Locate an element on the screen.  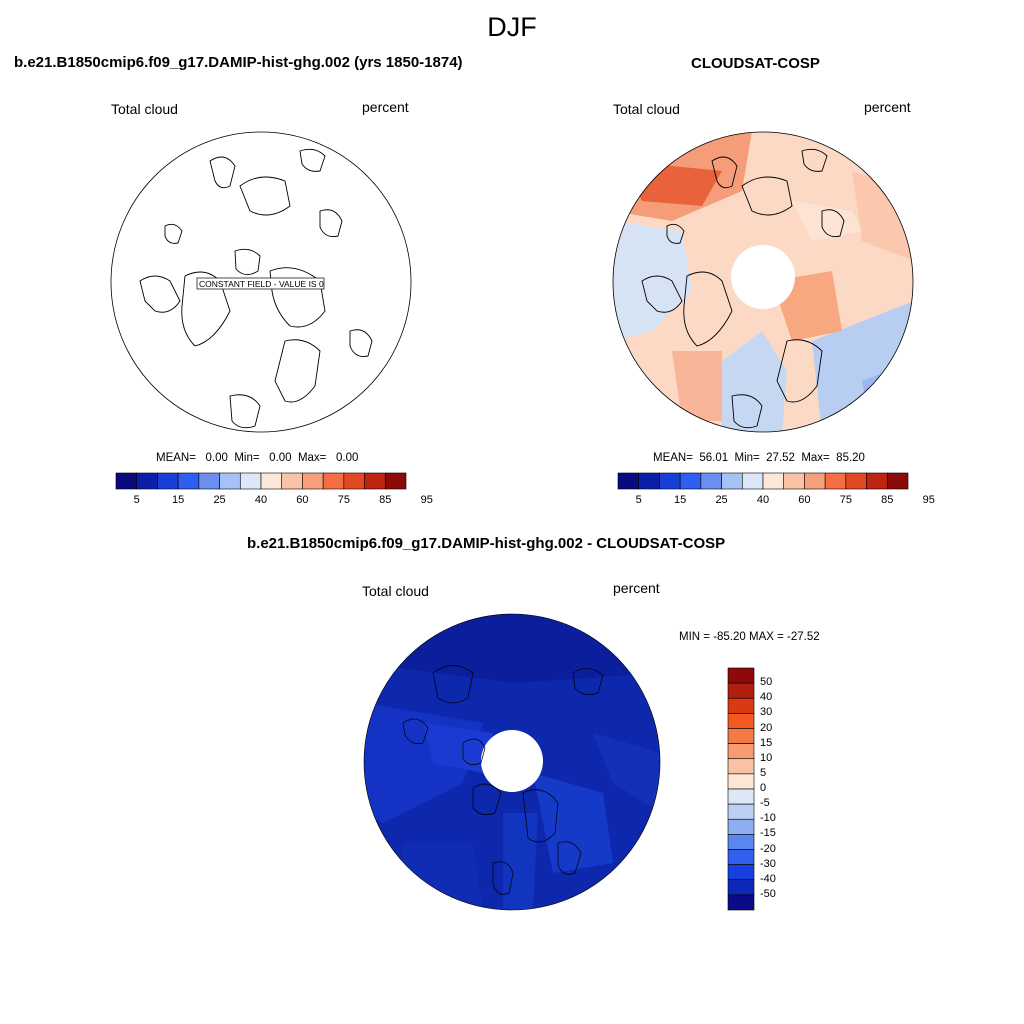
panel-left-colorbar-tick-label: 95 is located at coordinates (426, 500).